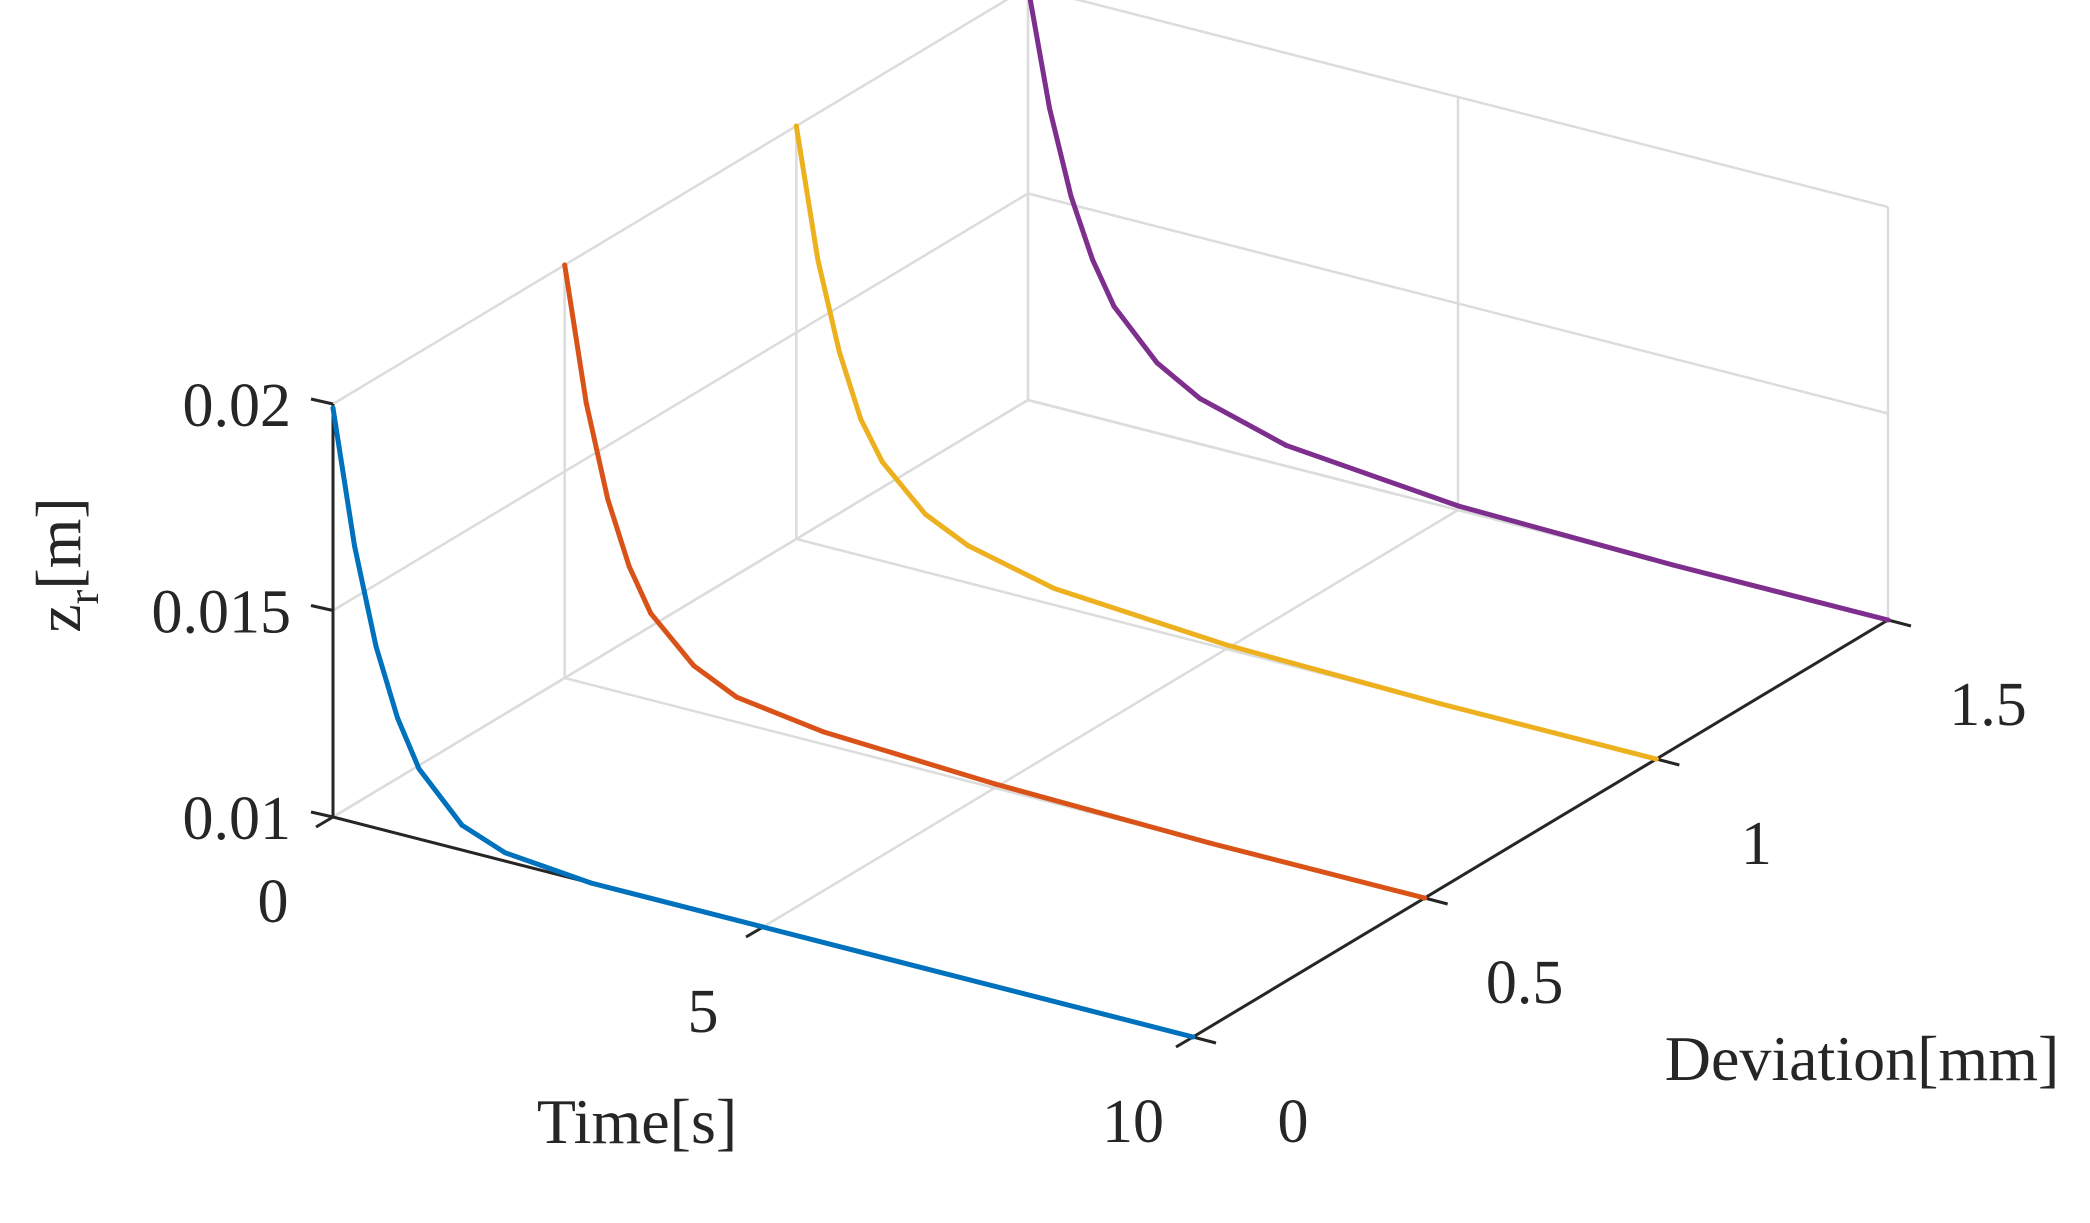 This screenshot has height=1223, width=2090. I want to click on z-axis-title-subscript: r, so click(83, 596).